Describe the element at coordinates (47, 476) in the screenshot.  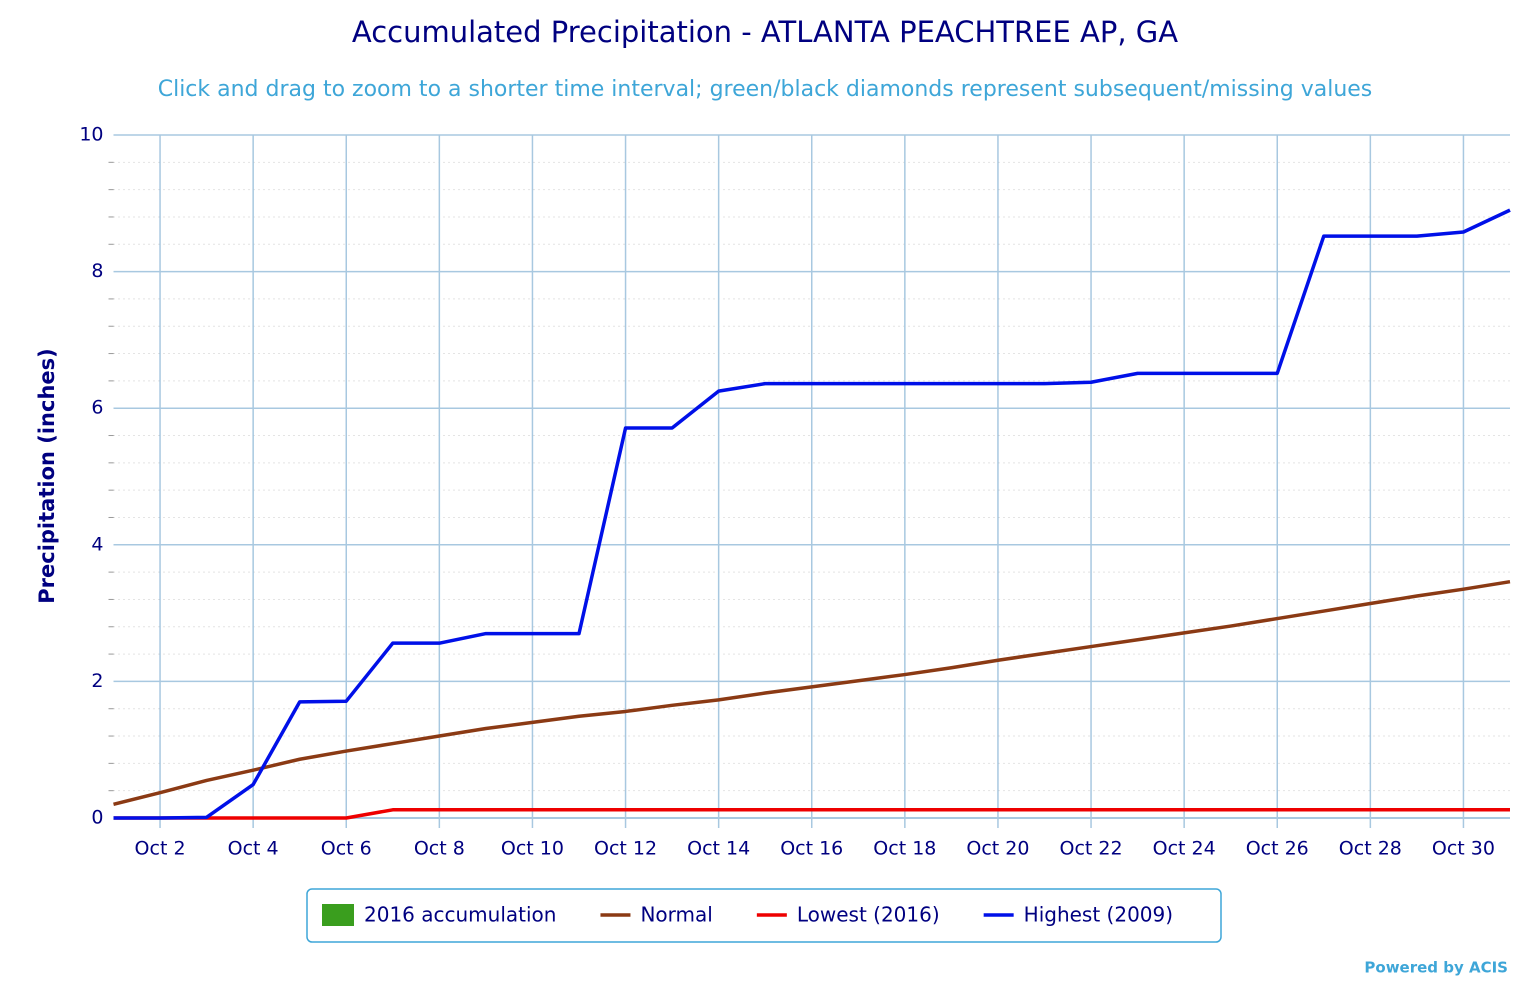
I see `y-axis-label: Precipitation (inches)` at that location.